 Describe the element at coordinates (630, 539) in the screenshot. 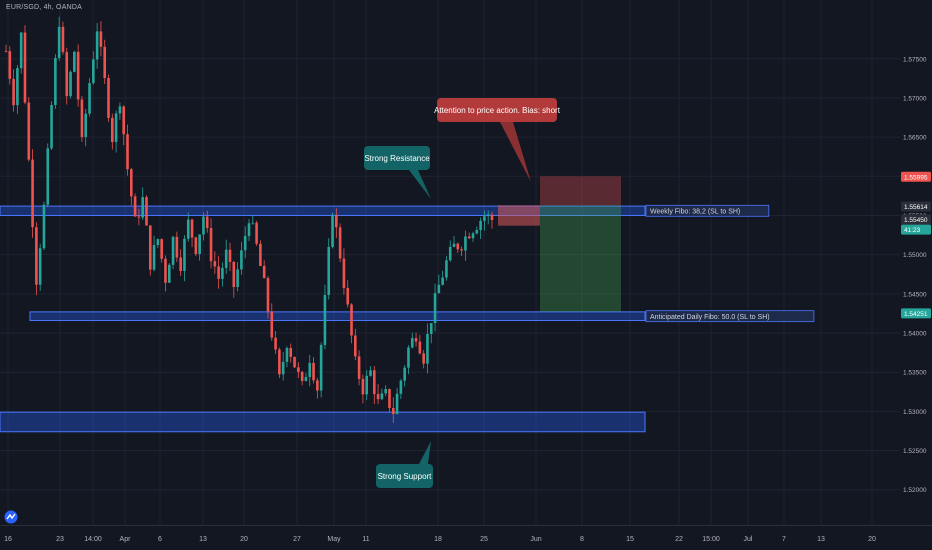

I see `time-tick-label: 15` at that location.